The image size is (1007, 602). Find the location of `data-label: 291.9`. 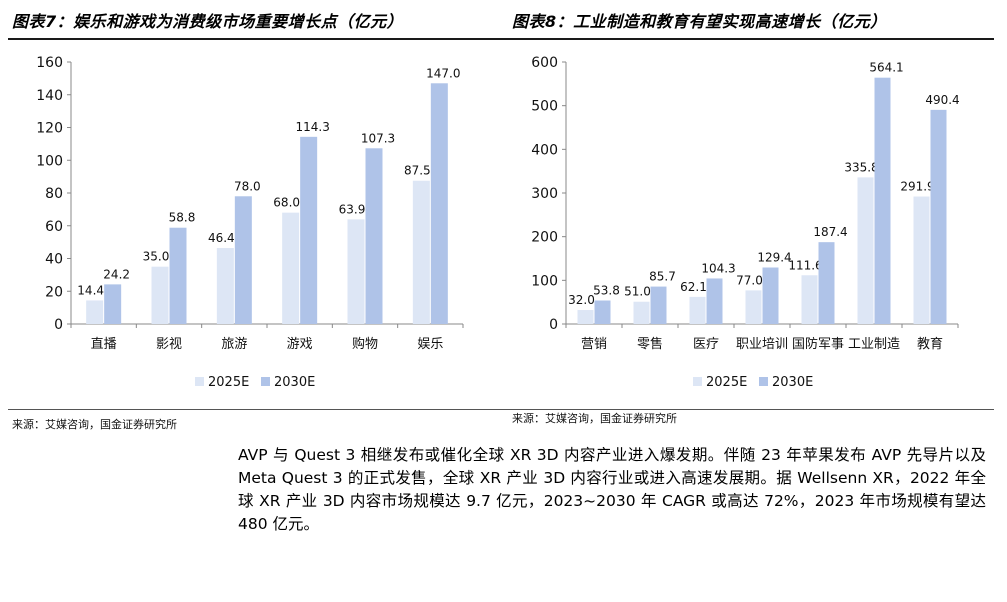

data-label: 291.9 is located at coordinates (917, 187).